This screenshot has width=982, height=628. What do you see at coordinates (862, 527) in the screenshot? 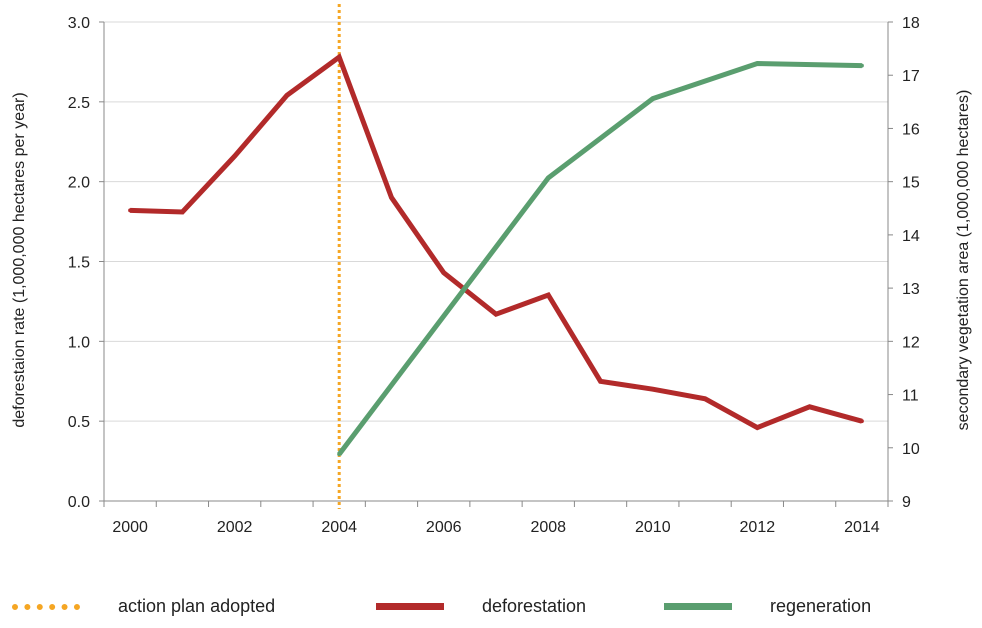
I see `x-tick-label: 2014` at bounding box center [862, 527].